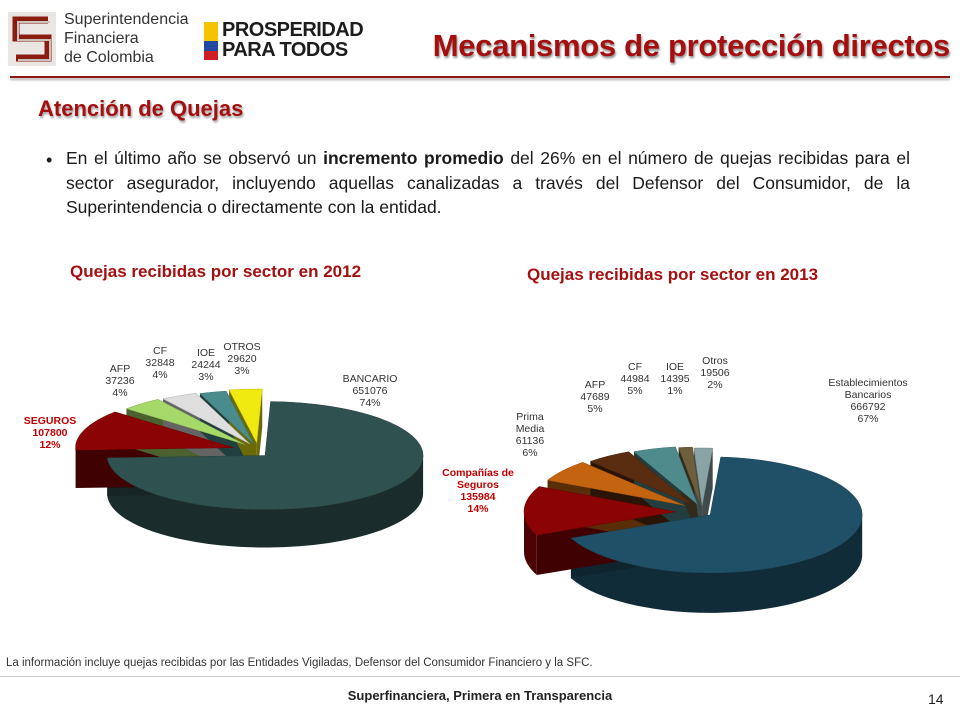 Image resolution: width=960 pixels, height=720 pixels. What do you see at coordinates (480, 676) in the screenshot?
I see `footer-divider` at bounding box center [480, 676].